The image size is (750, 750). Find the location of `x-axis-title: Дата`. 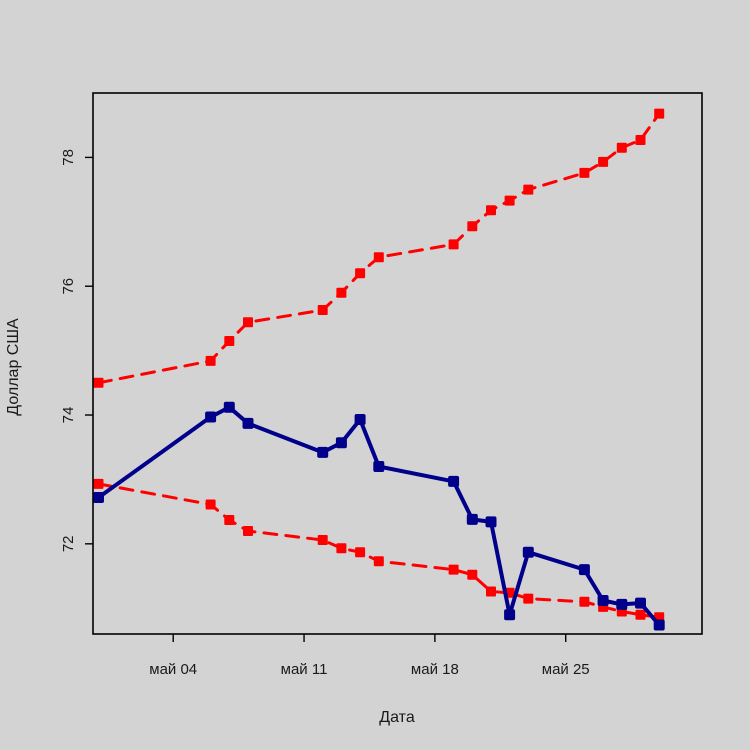

x-axis-title: Дата is located at coordinates (397, 717).